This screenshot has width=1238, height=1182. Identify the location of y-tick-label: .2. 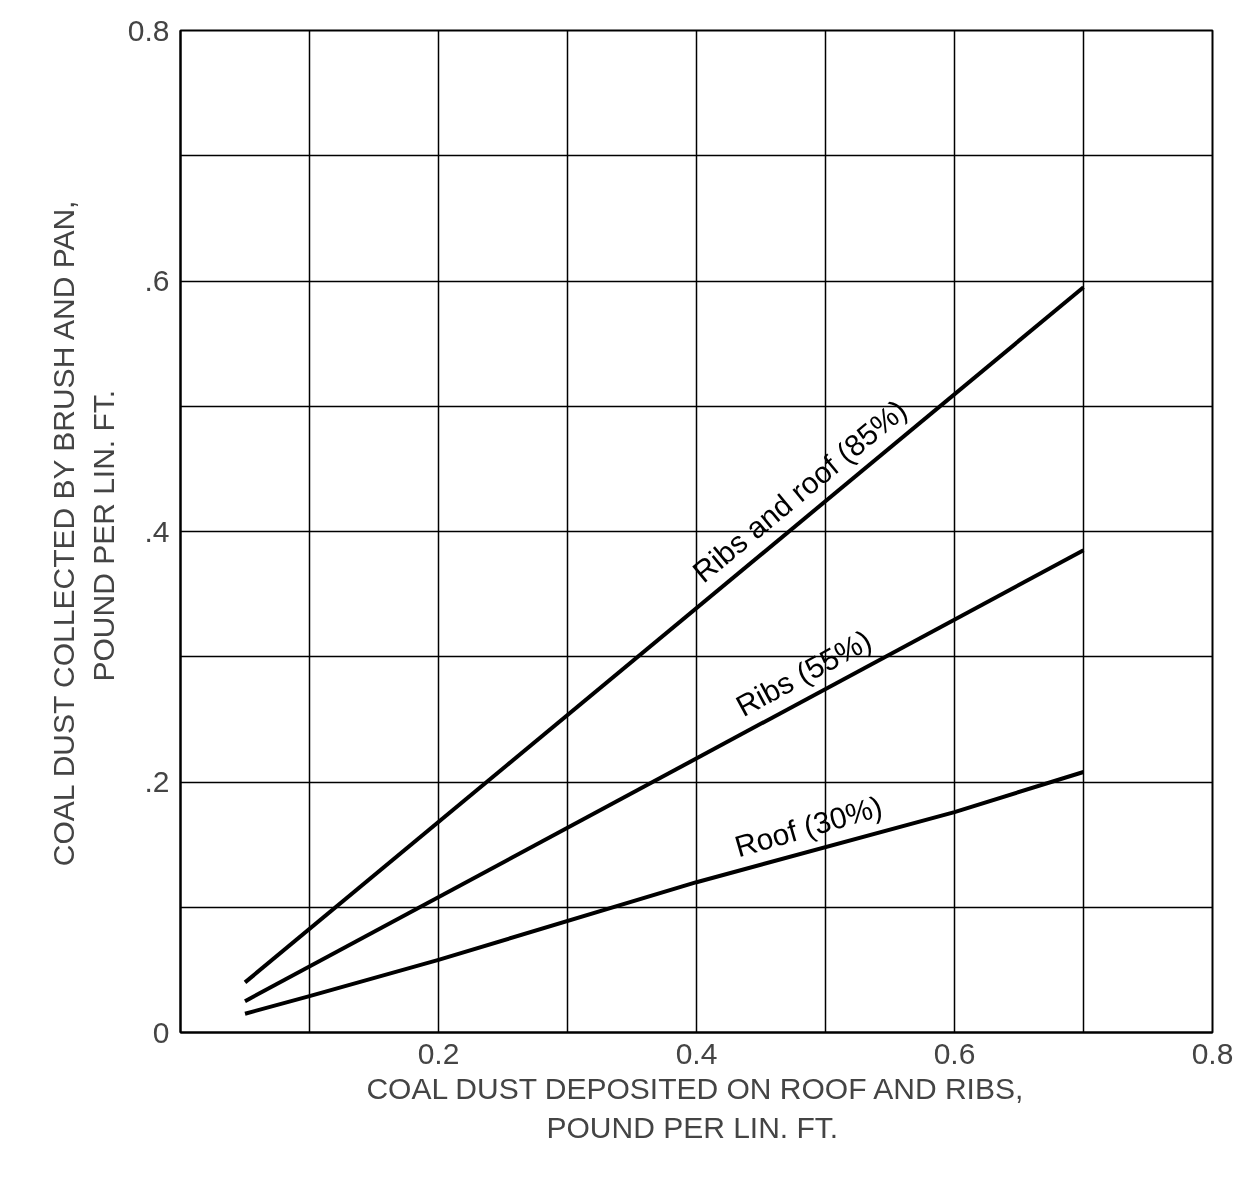
(157, 781).